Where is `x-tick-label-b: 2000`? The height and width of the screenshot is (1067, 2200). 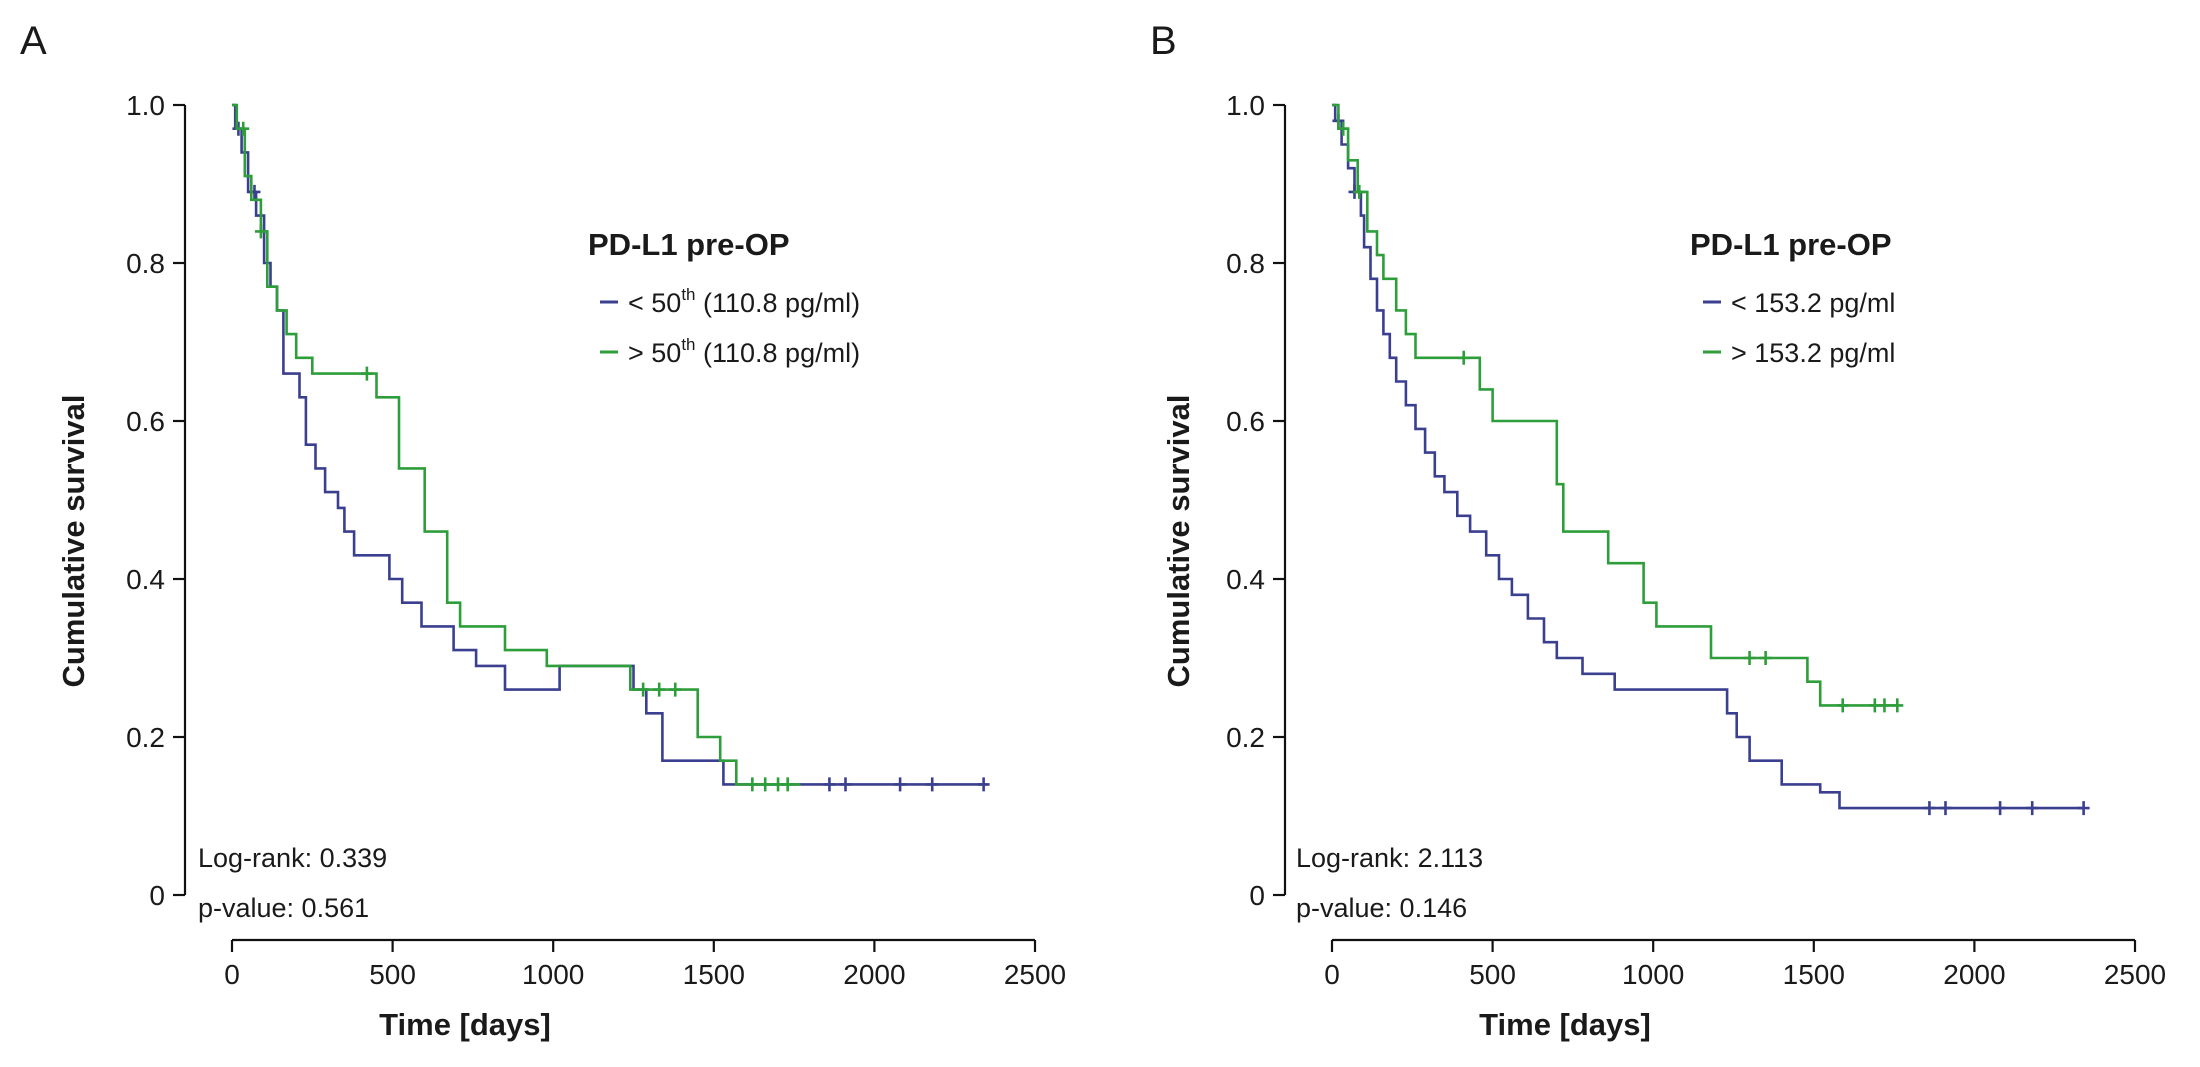
x-tick-label-b: 2000 is located at coordinates (1974, 974).